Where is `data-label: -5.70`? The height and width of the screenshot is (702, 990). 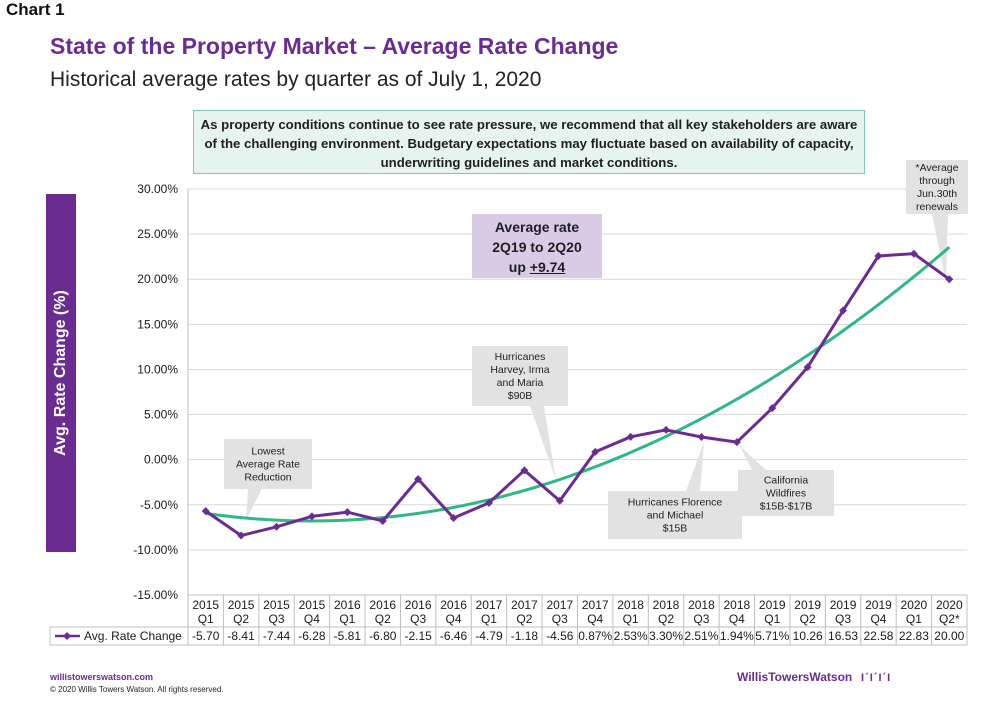
data-label: -5.70 is located at coordinates (206, 636).